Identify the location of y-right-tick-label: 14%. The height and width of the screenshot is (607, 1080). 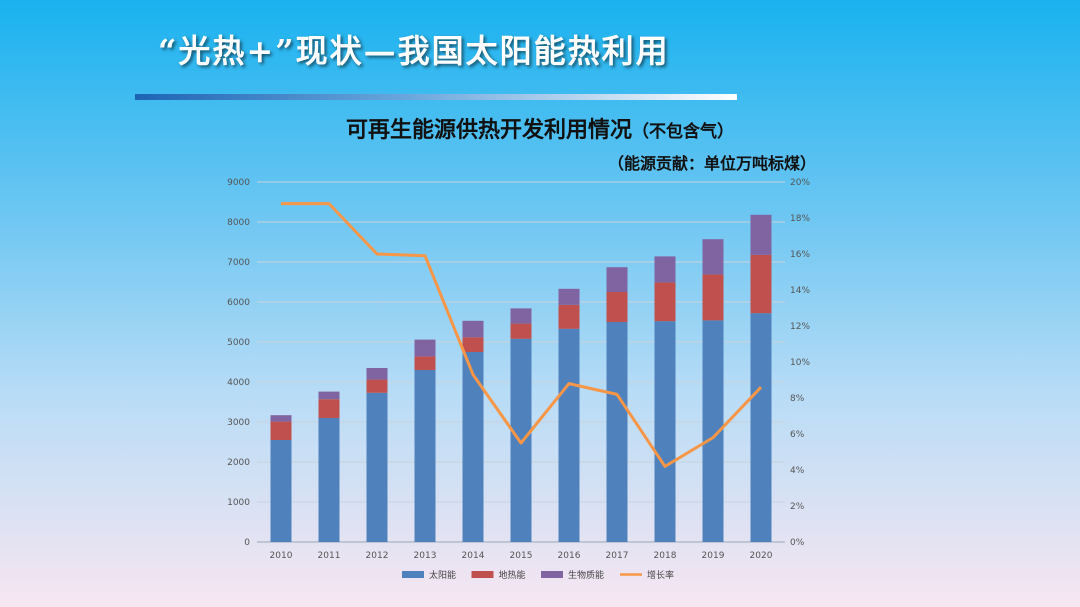
(800, 291).